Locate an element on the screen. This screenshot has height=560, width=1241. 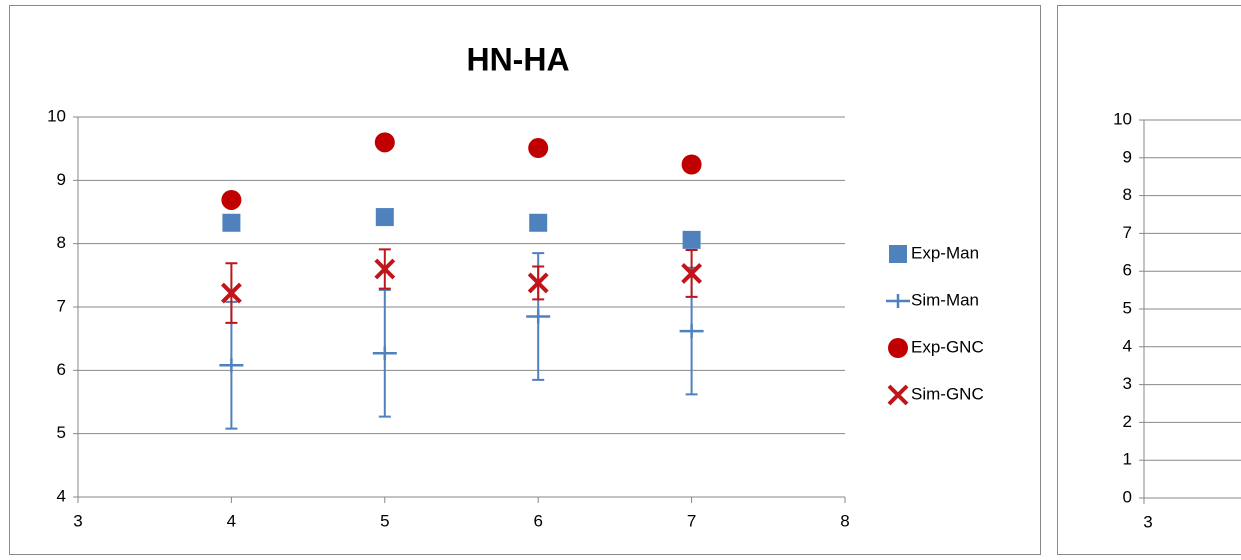
legend-label: Exp-Man is located at coordinates (945, 252).